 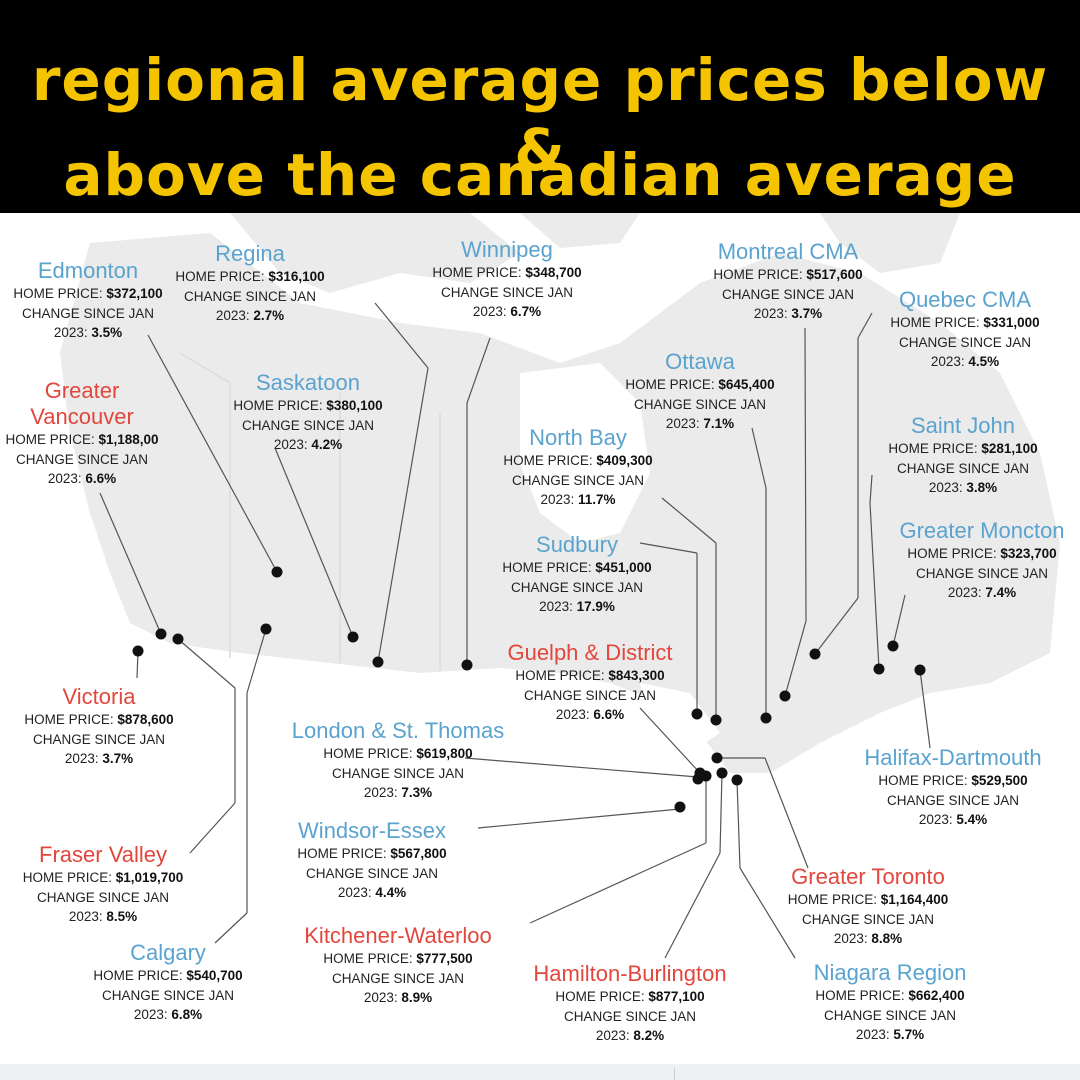 I want to click on home-price-value: $777,500, so click(x=444, y=958).